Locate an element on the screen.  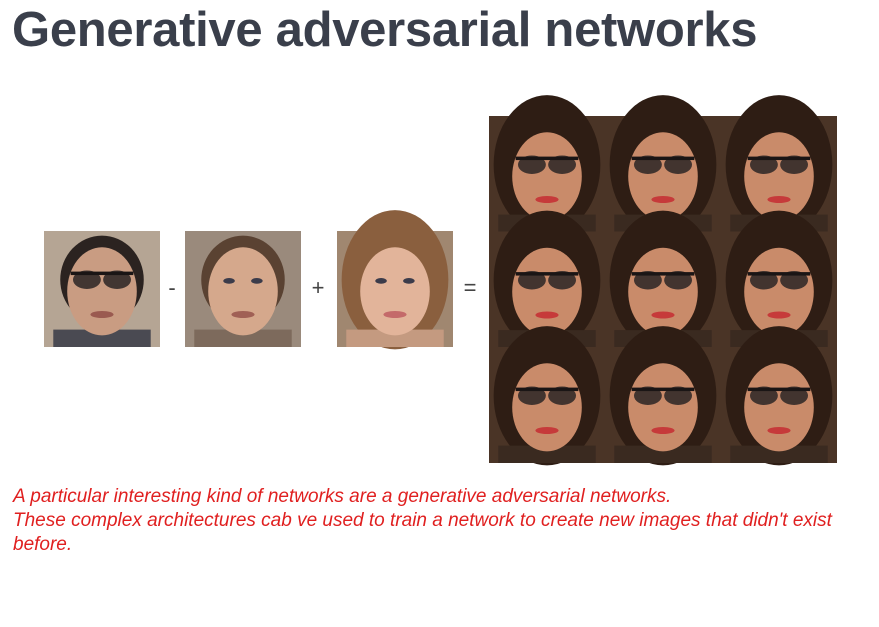
plus-sign: + is located at coordinates (318, 287).